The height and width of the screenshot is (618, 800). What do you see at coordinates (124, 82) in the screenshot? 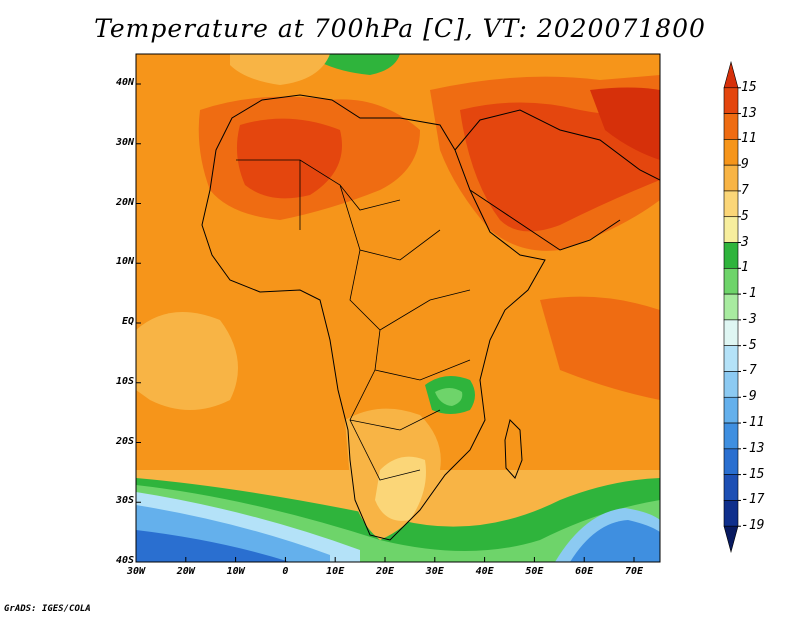
I see `lat-label: 40N` at bounding box center [124, 82].